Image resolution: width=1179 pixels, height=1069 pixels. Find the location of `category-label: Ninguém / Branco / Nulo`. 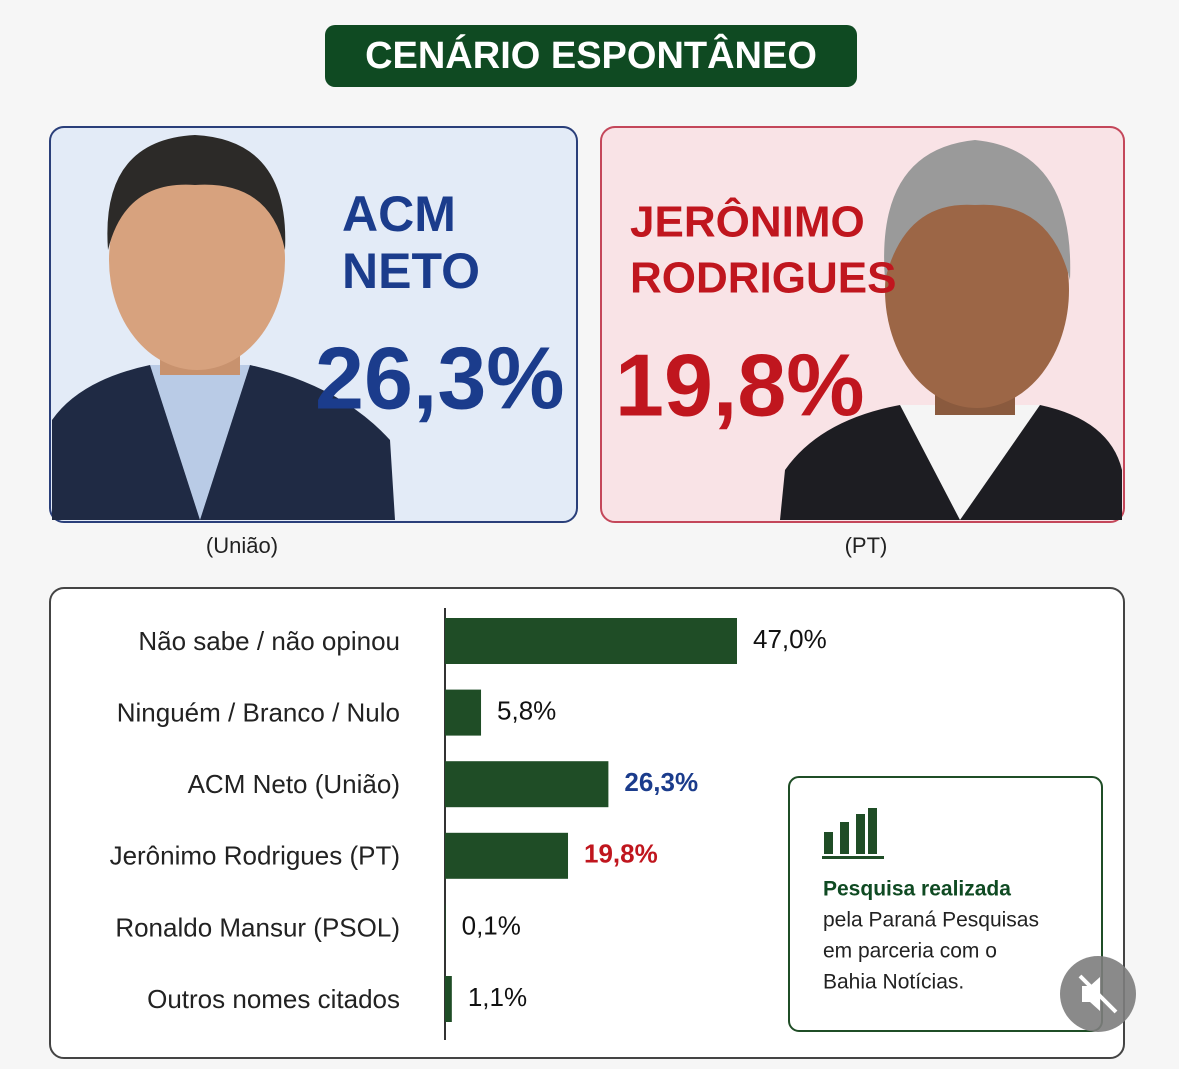

category-label: Ninguém / Branco / Nulo is located at coordinates (258, 712).